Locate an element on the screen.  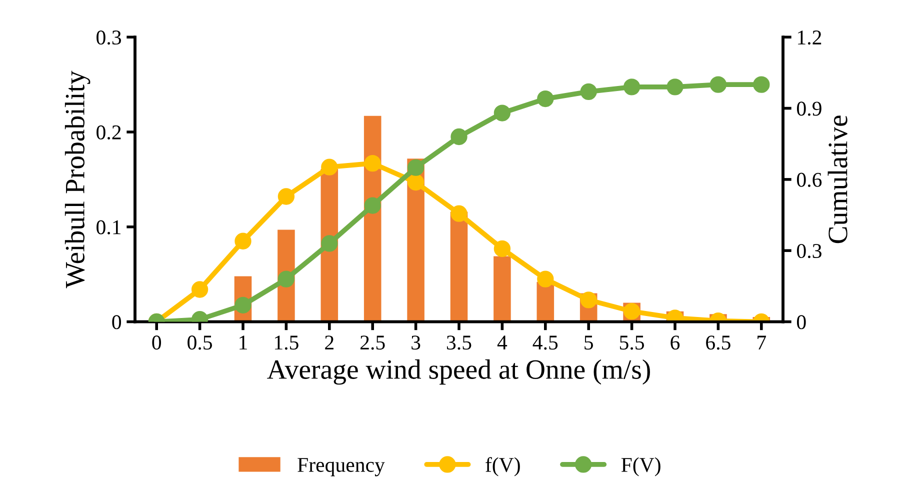
y-axis-title: Weibull Probability is located at coordinates (77, 179).